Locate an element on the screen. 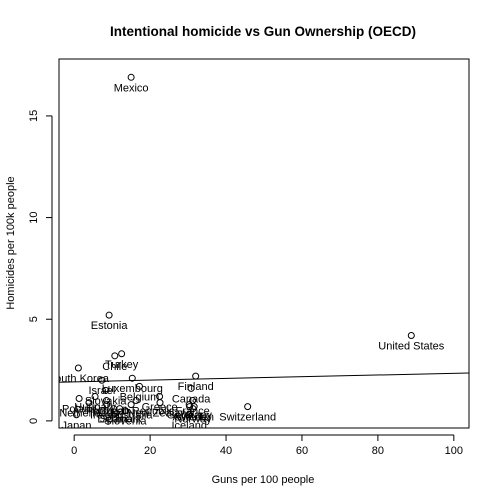  x-tick-label: 100 is located at coordinates (454, 451).